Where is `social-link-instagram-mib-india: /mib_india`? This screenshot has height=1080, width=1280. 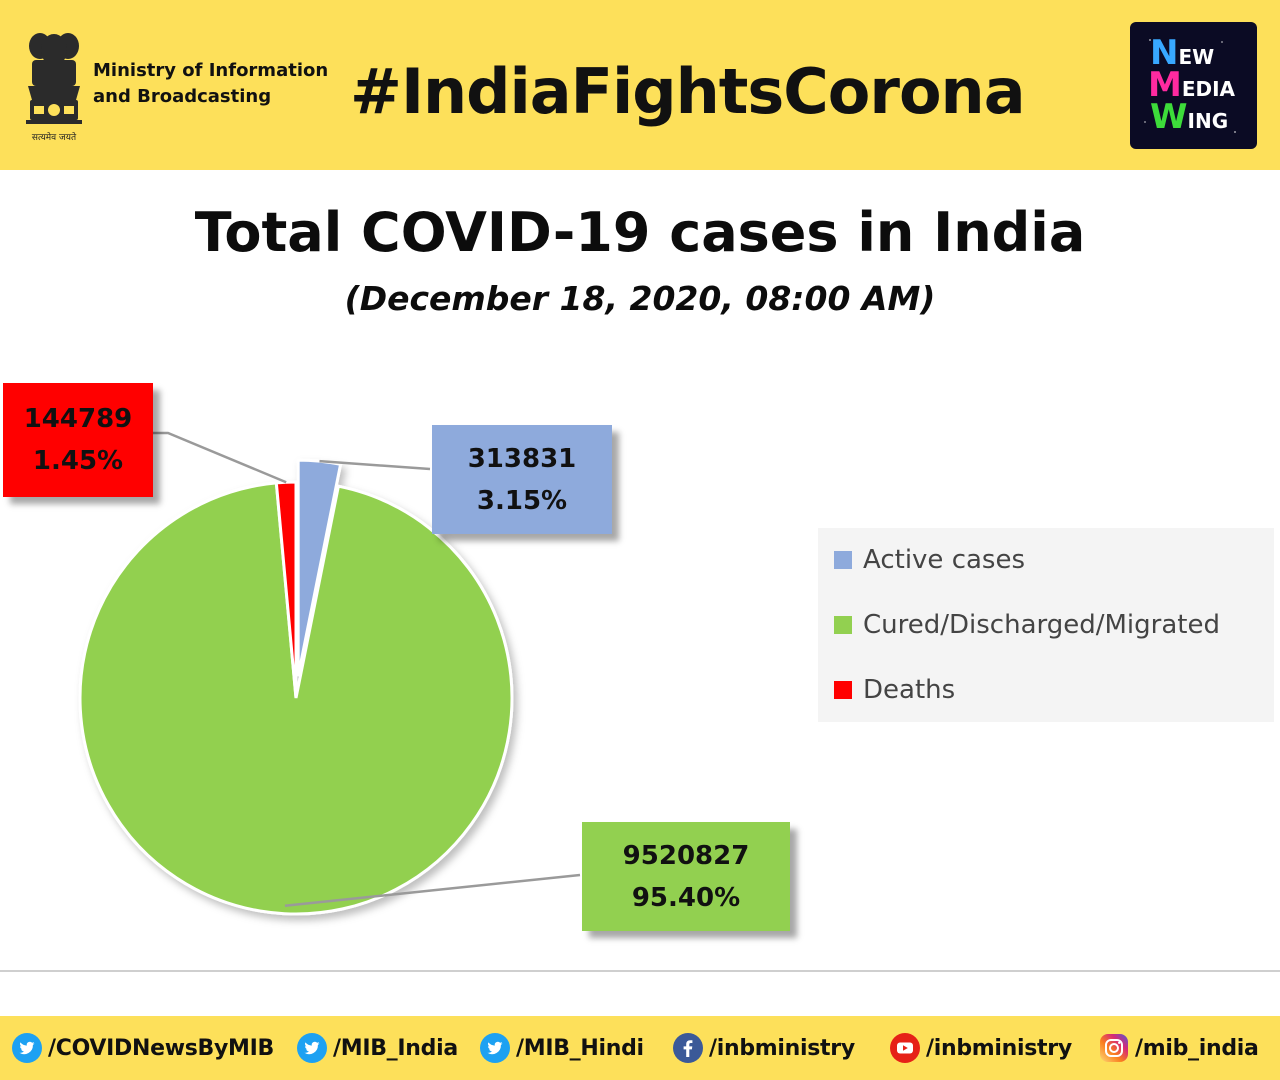
social-link-instagram-mib-india: /mib_india is located at coordinates (1179, 1048).